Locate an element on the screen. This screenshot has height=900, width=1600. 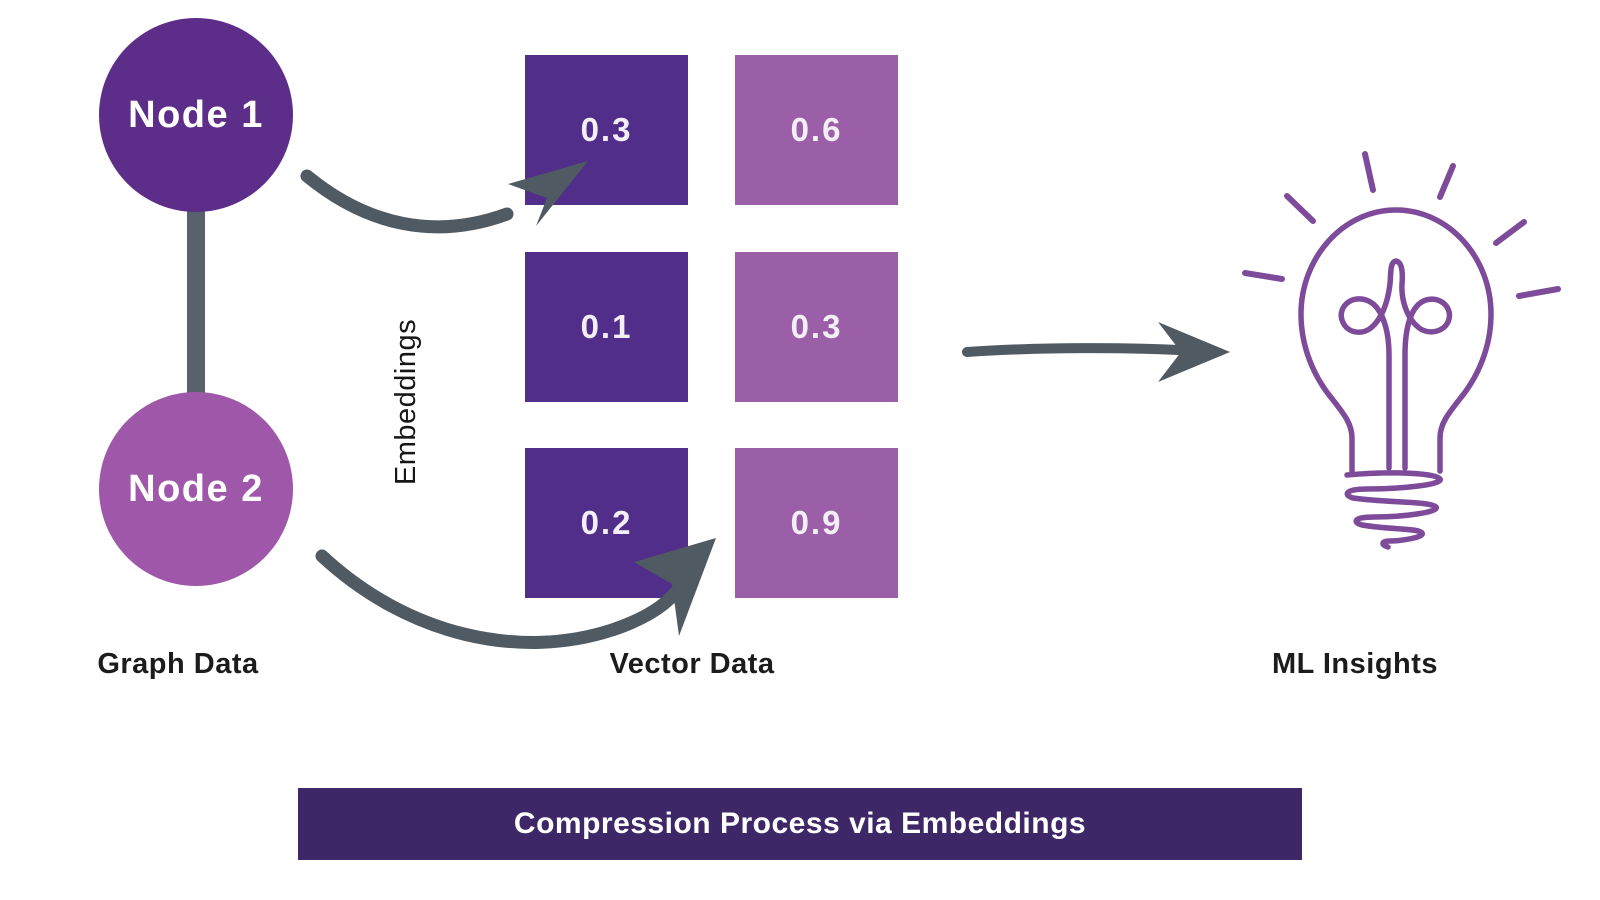
title-banner: Compression Process via Embeddings is located at coordinates (800, 824).